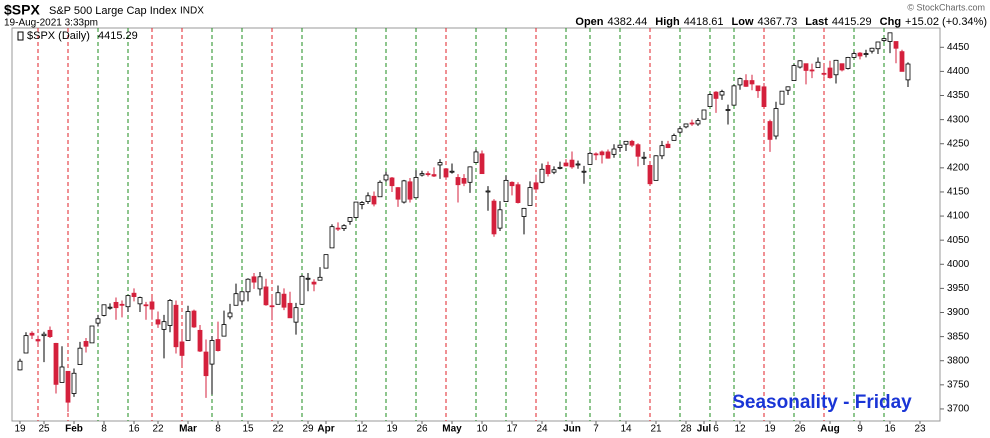 The image size is (990, 438). I want to click on x-tick-label: Mar, so click(188, 429).